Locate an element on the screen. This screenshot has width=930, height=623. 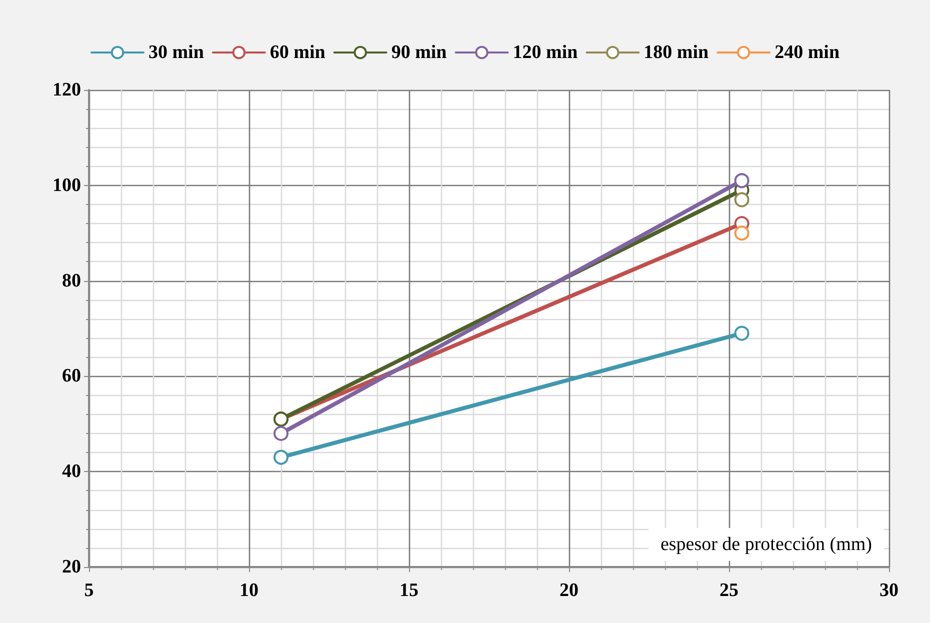
legend-label: 30 min is located at coordinates (176, 52).